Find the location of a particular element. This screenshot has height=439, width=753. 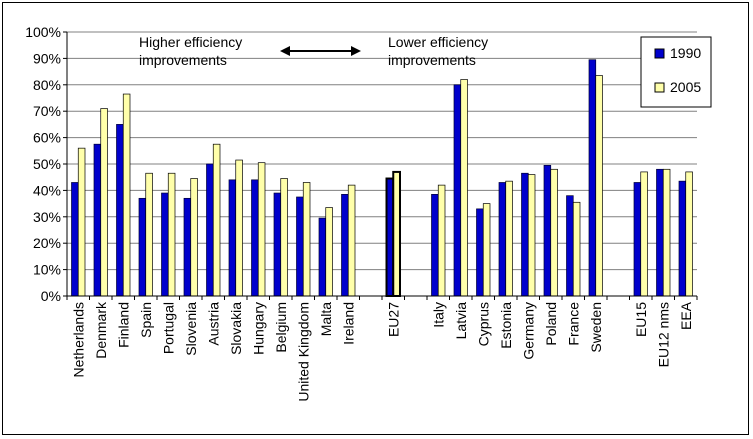

x-tick-label: Estonia is located at coordinates (506, 325).